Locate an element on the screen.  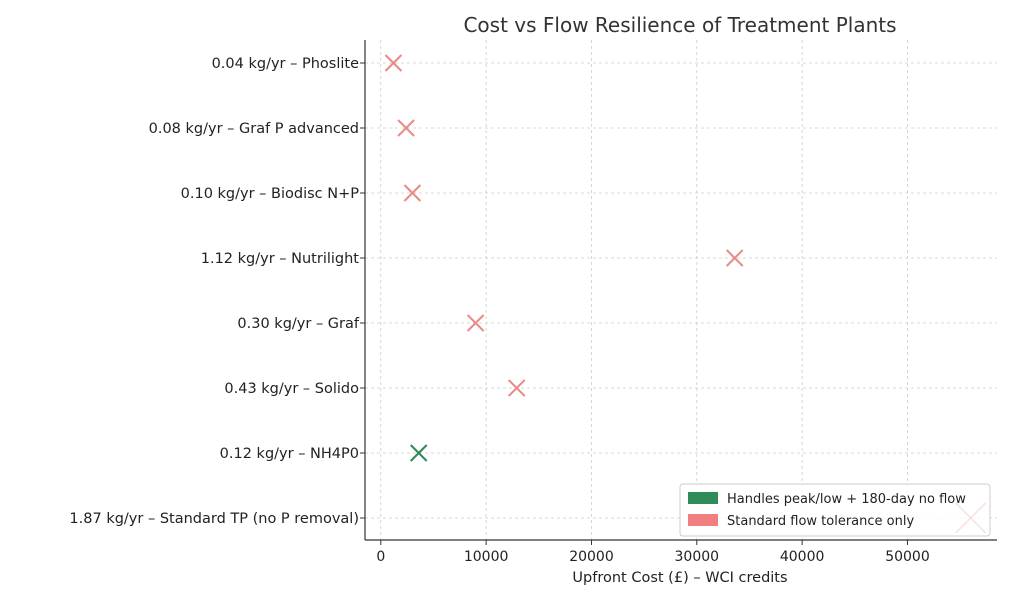
legend-frame is located at coordinates (835, 510).